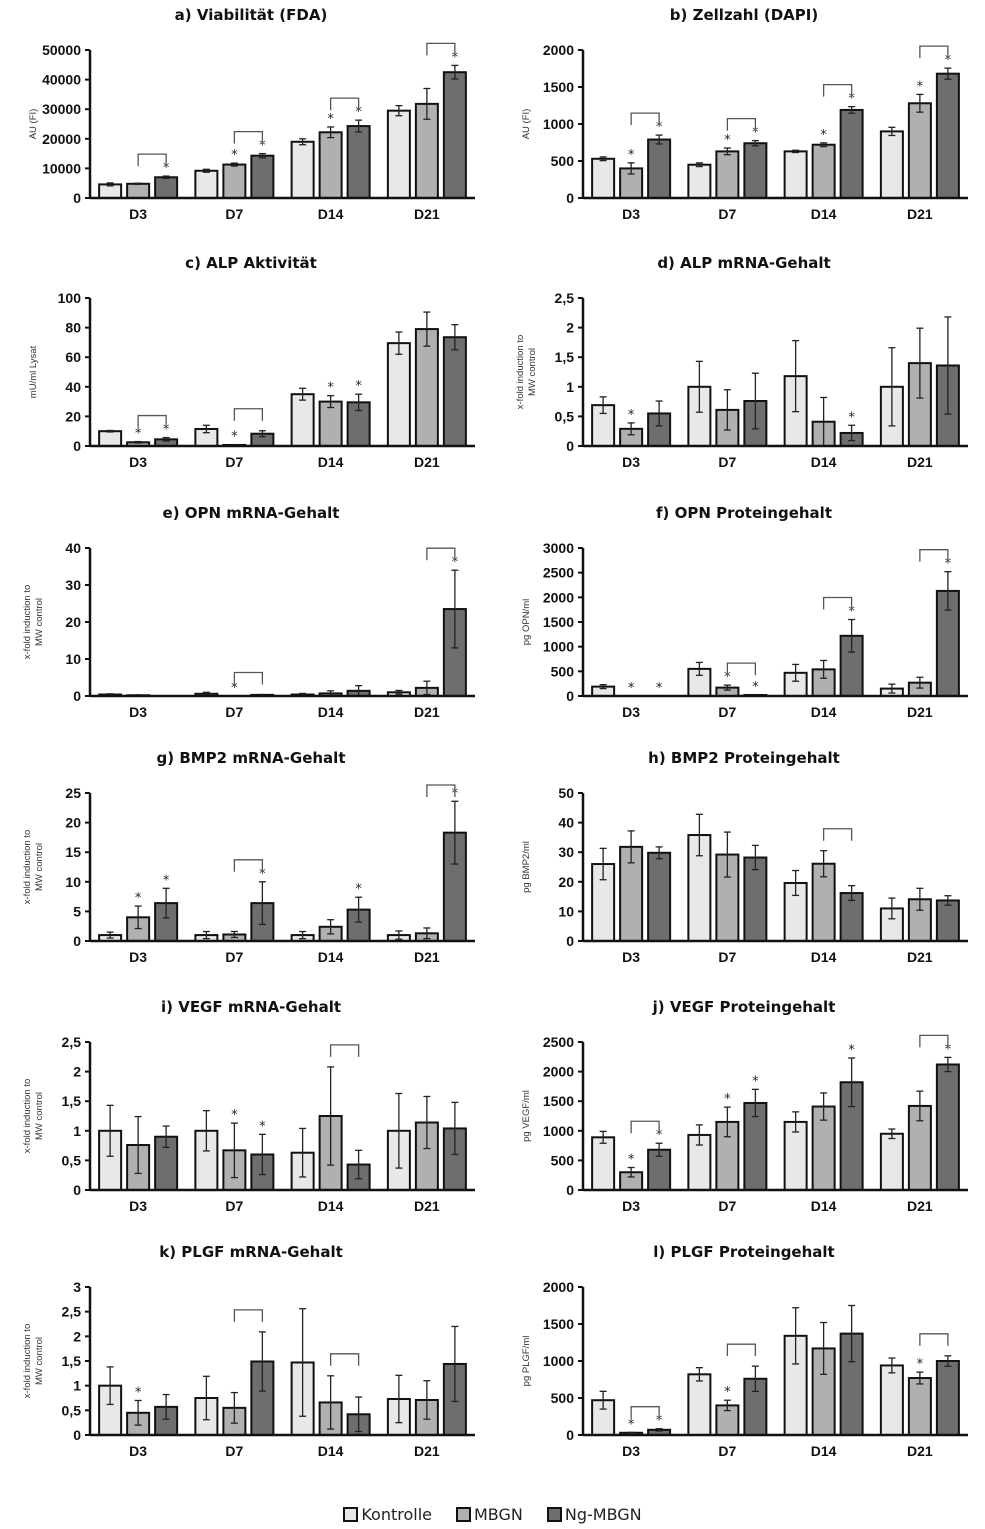 The width and height of the screenshot is (985, 1529). Describe the element at coordinates (919, 1407) in the screenshot. I see `bar-mbgn-d21` at that location.